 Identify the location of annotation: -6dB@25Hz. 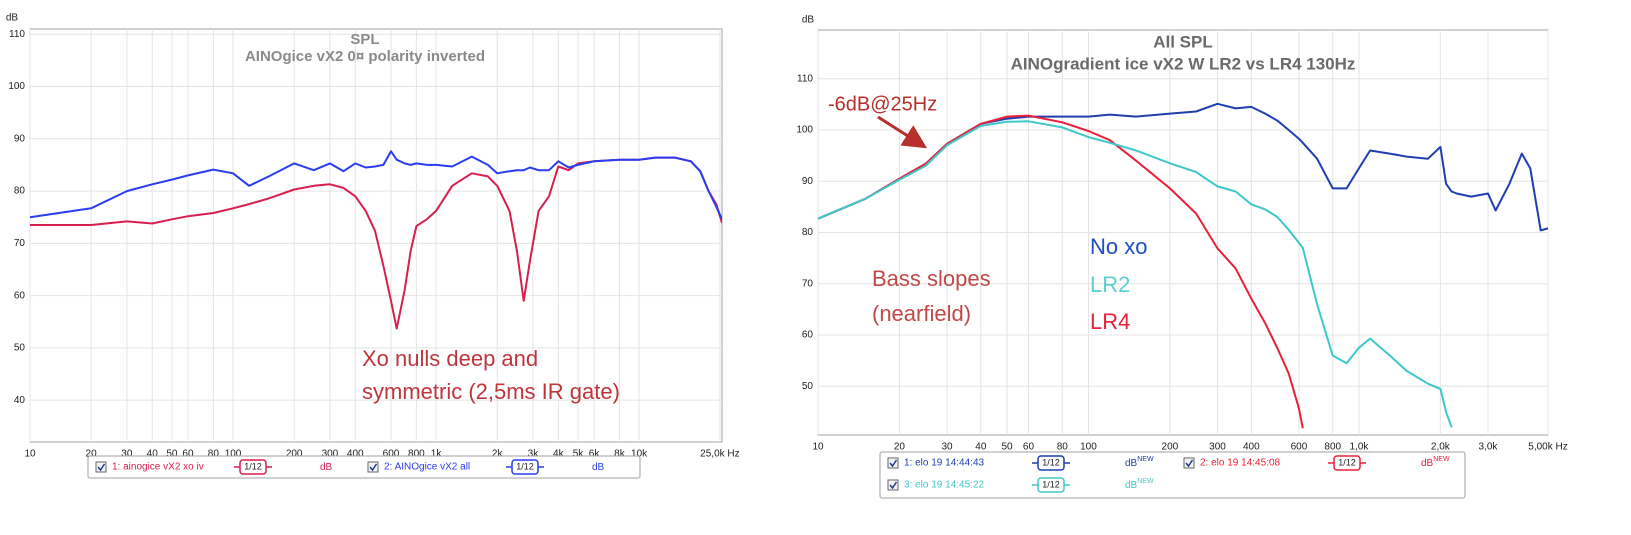
(882, 104).